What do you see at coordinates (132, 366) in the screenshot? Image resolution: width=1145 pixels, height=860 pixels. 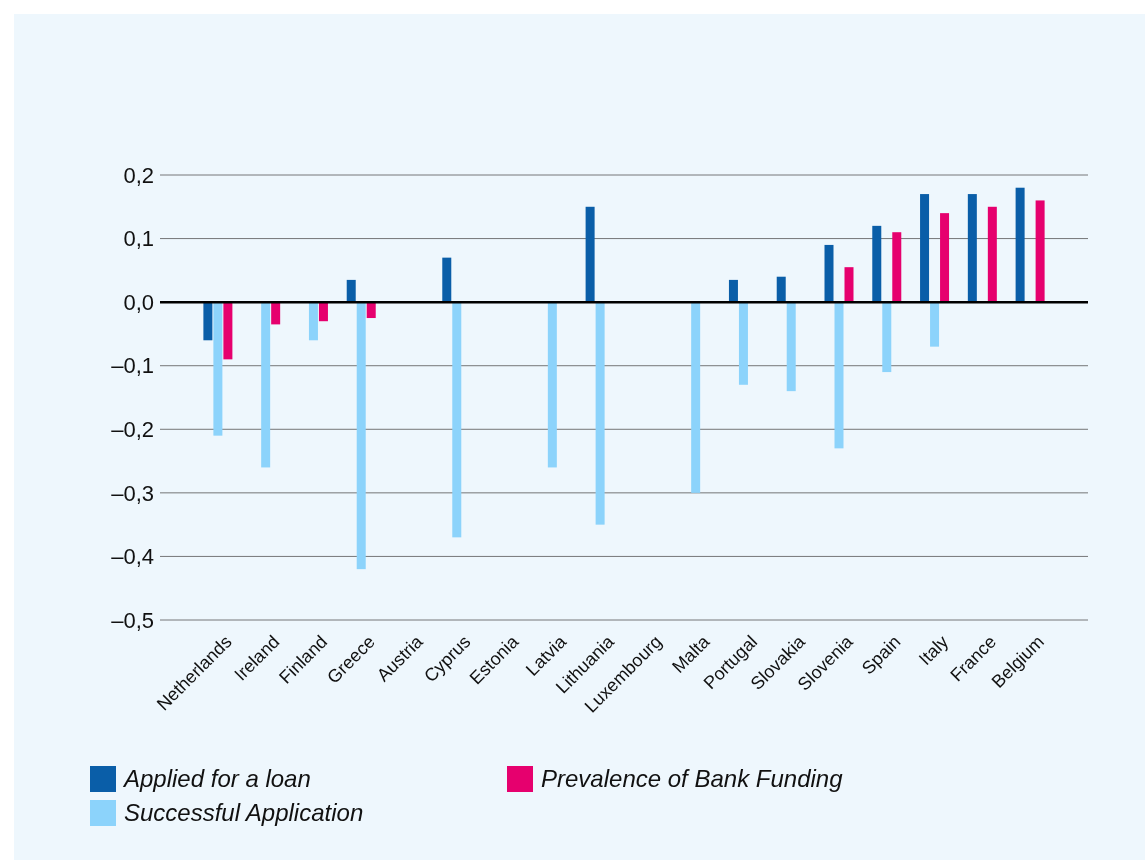 I see `y-tick-label: –0,1` at bounding box center [132, 366].